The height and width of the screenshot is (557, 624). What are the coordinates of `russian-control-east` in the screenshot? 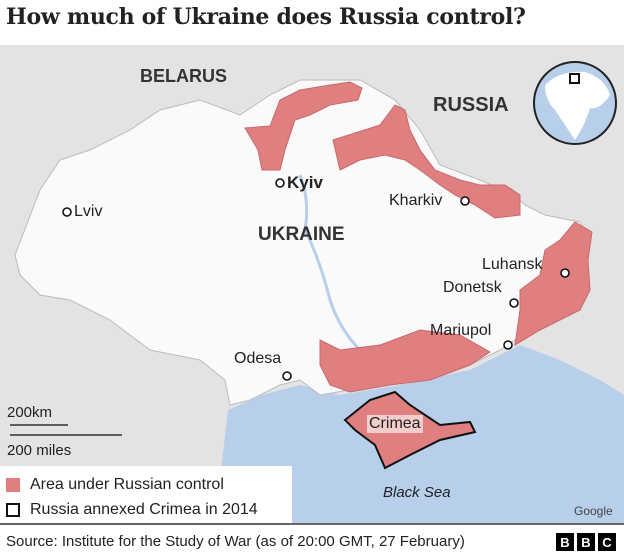 It's located at (553, 283).